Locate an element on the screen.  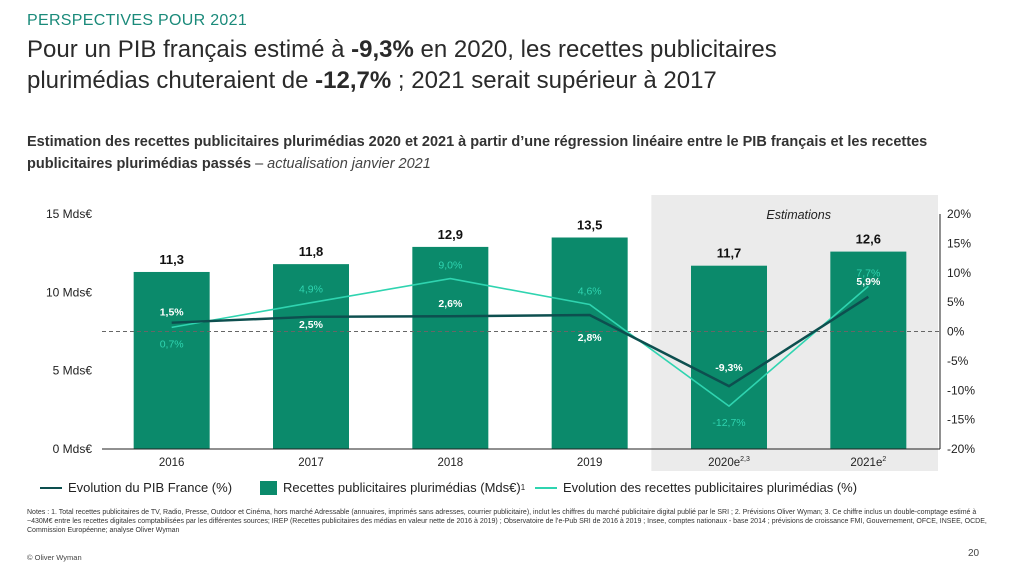
bar-value-label: 11,3 is located at coordinates (171, 259).